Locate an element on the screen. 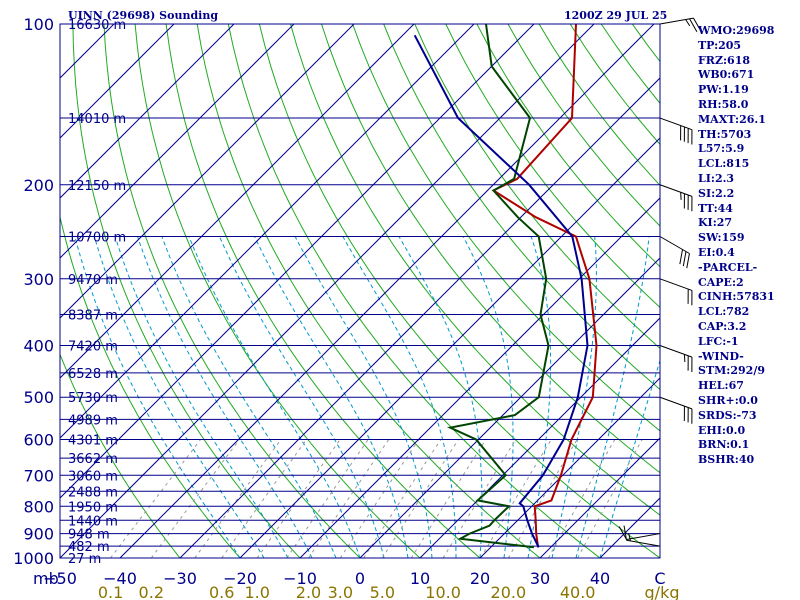 The image size is (800, 600). height-label: 6528 m is located at coordinates (93, 374).